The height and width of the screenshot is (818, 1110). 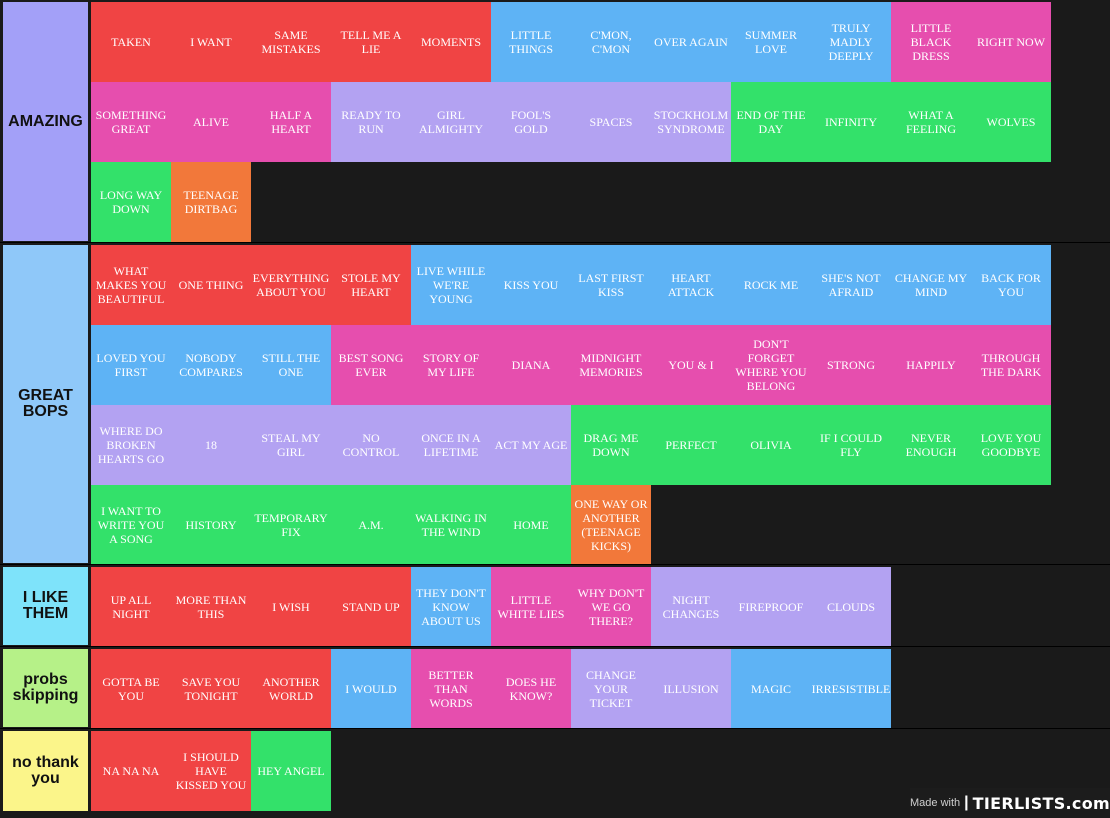 I want to click on tier-item: HISTORY, so click(x=211, y=525).